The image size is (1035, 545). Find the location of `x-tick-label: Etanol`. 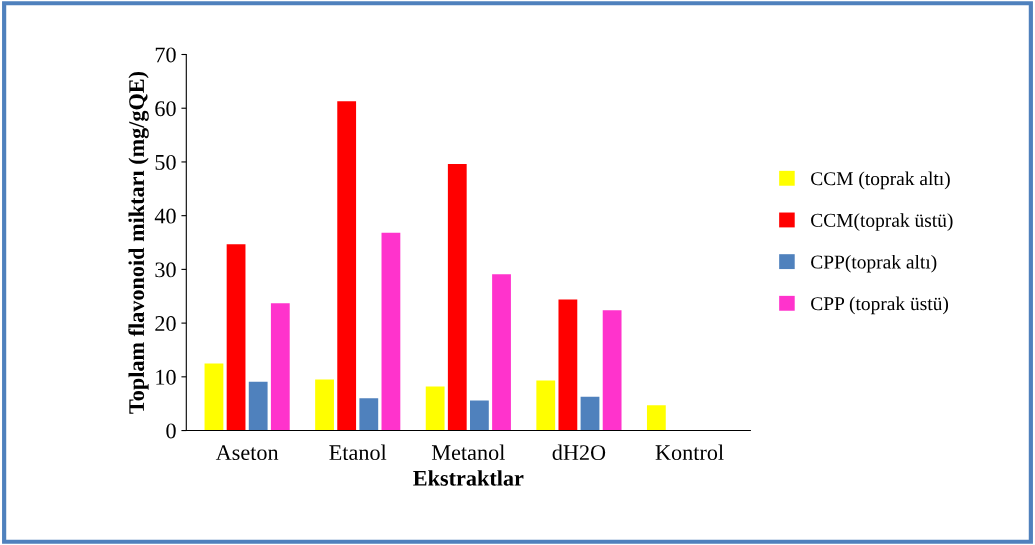

x-tick-label: Etanol is located at coordinates (358, 452).